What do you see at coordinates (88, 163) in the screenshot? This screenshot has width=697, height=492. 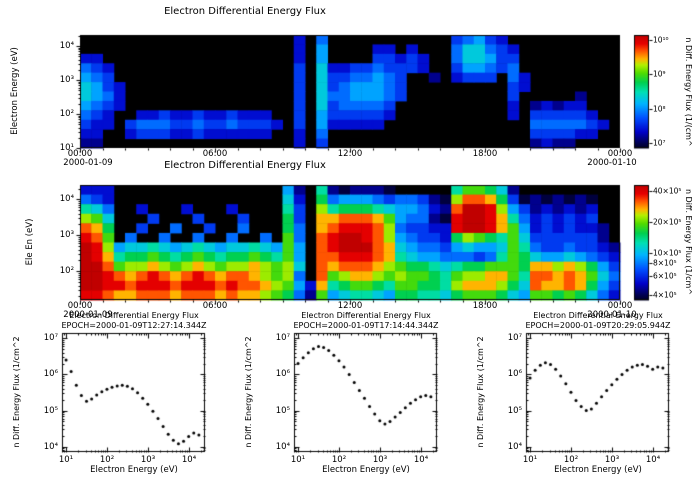 I see `spectrogram-top-date-left: 2000-01-09` at bounding box center [88, 163].